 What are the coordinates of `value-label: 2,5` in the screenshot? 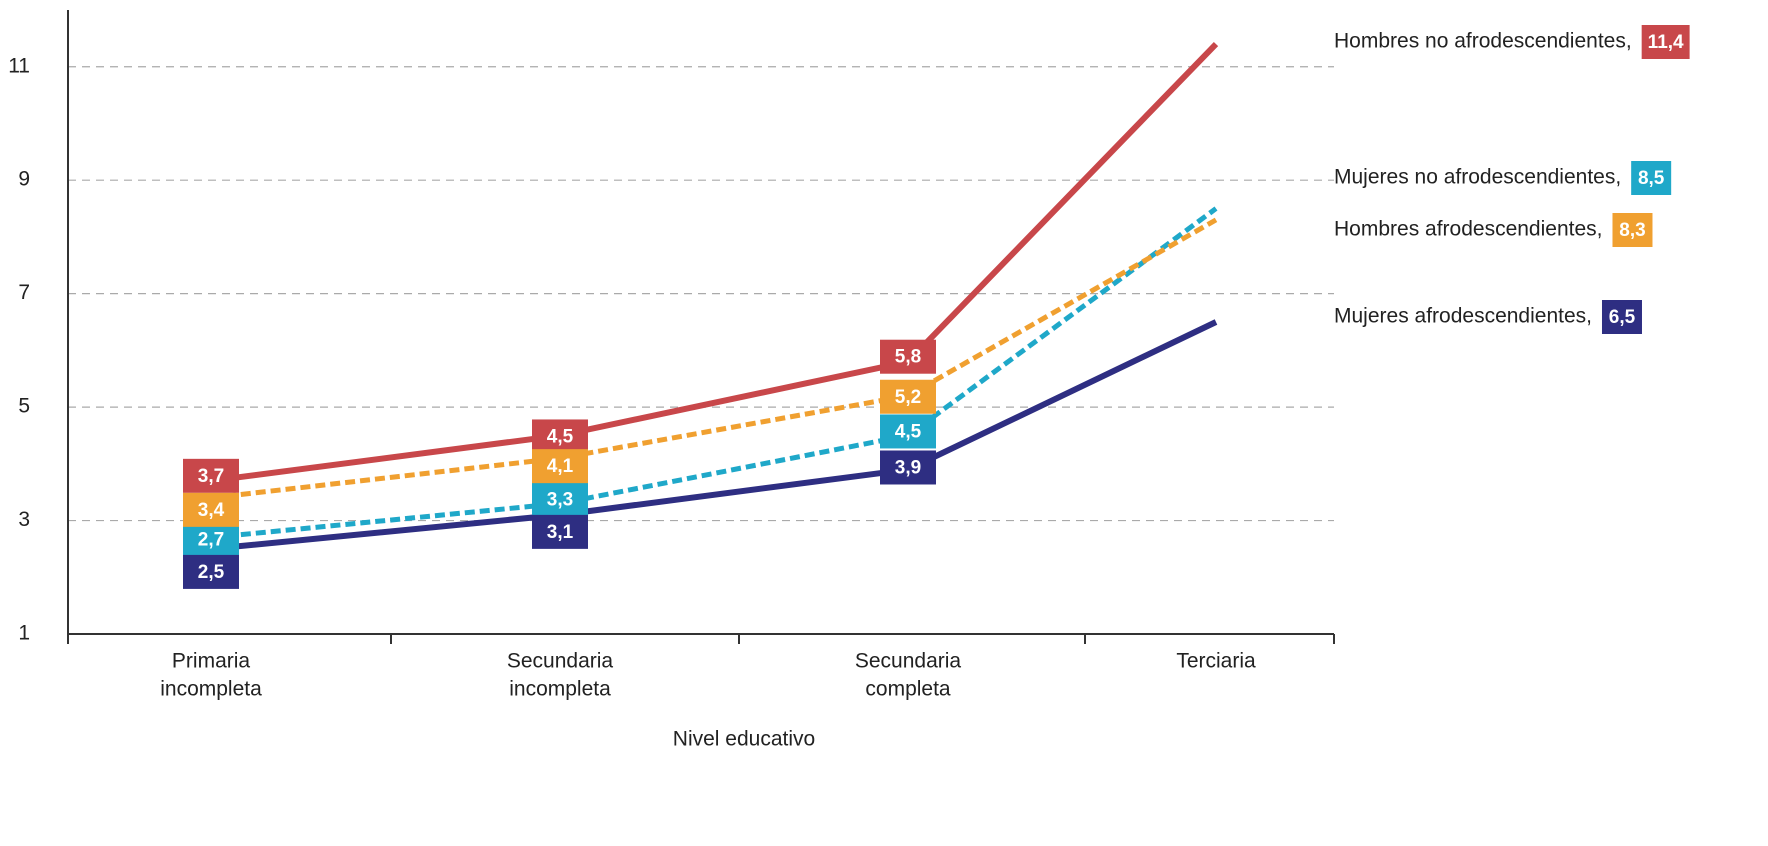 It's located at (211, 572).